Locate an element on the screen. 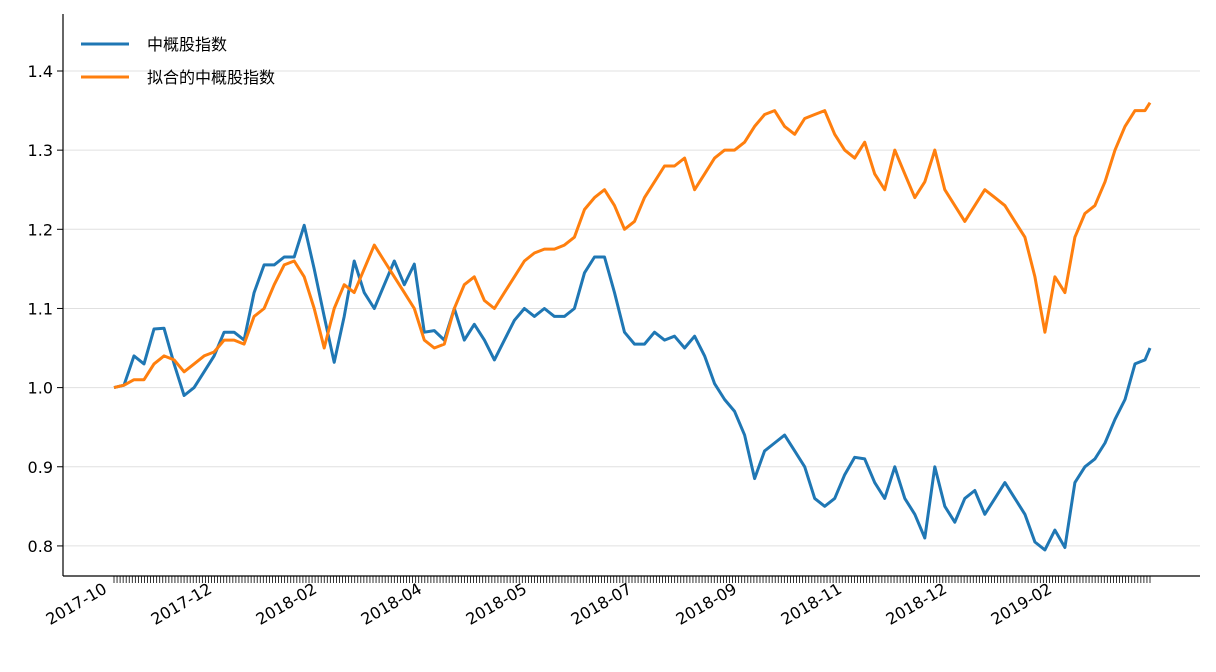  x-tick-label: 2018-07 is located at coordinates (601, 604).